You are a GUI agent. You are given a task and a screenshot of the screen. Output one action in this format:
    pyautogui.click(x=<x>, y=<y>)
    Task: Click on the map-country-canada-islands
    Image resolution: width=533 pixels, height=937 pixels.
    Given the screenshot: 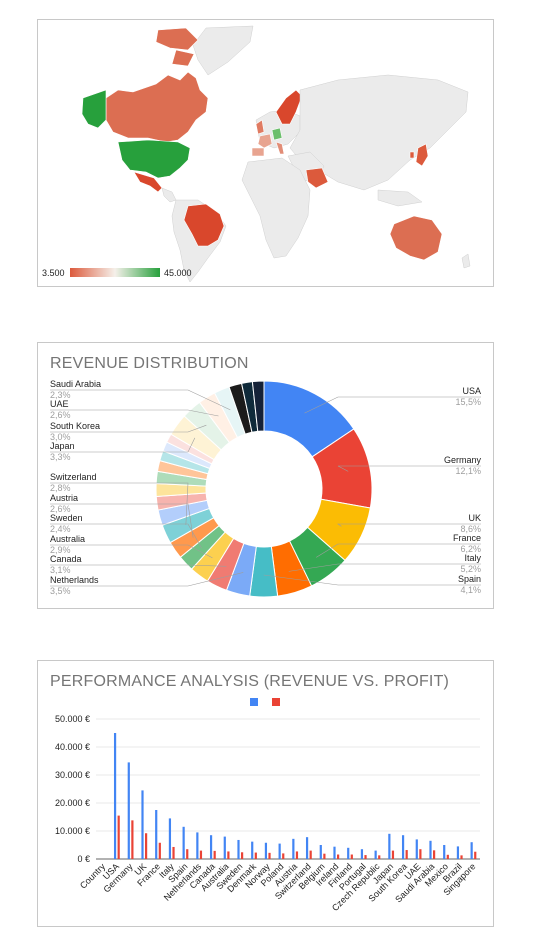 What is the action you would take?
    pyautogui.click(x=177, y=47)
    